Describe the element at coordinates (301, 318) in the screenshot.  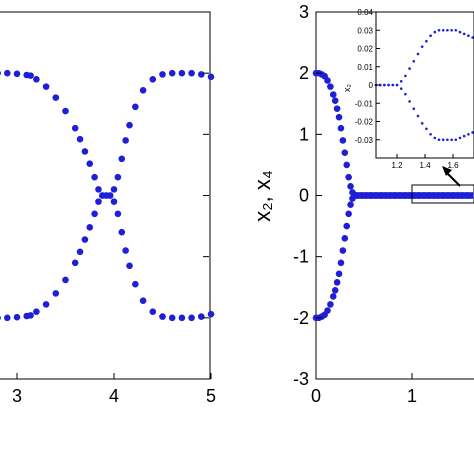
I see `right-y-tick-label: -2` at that location.